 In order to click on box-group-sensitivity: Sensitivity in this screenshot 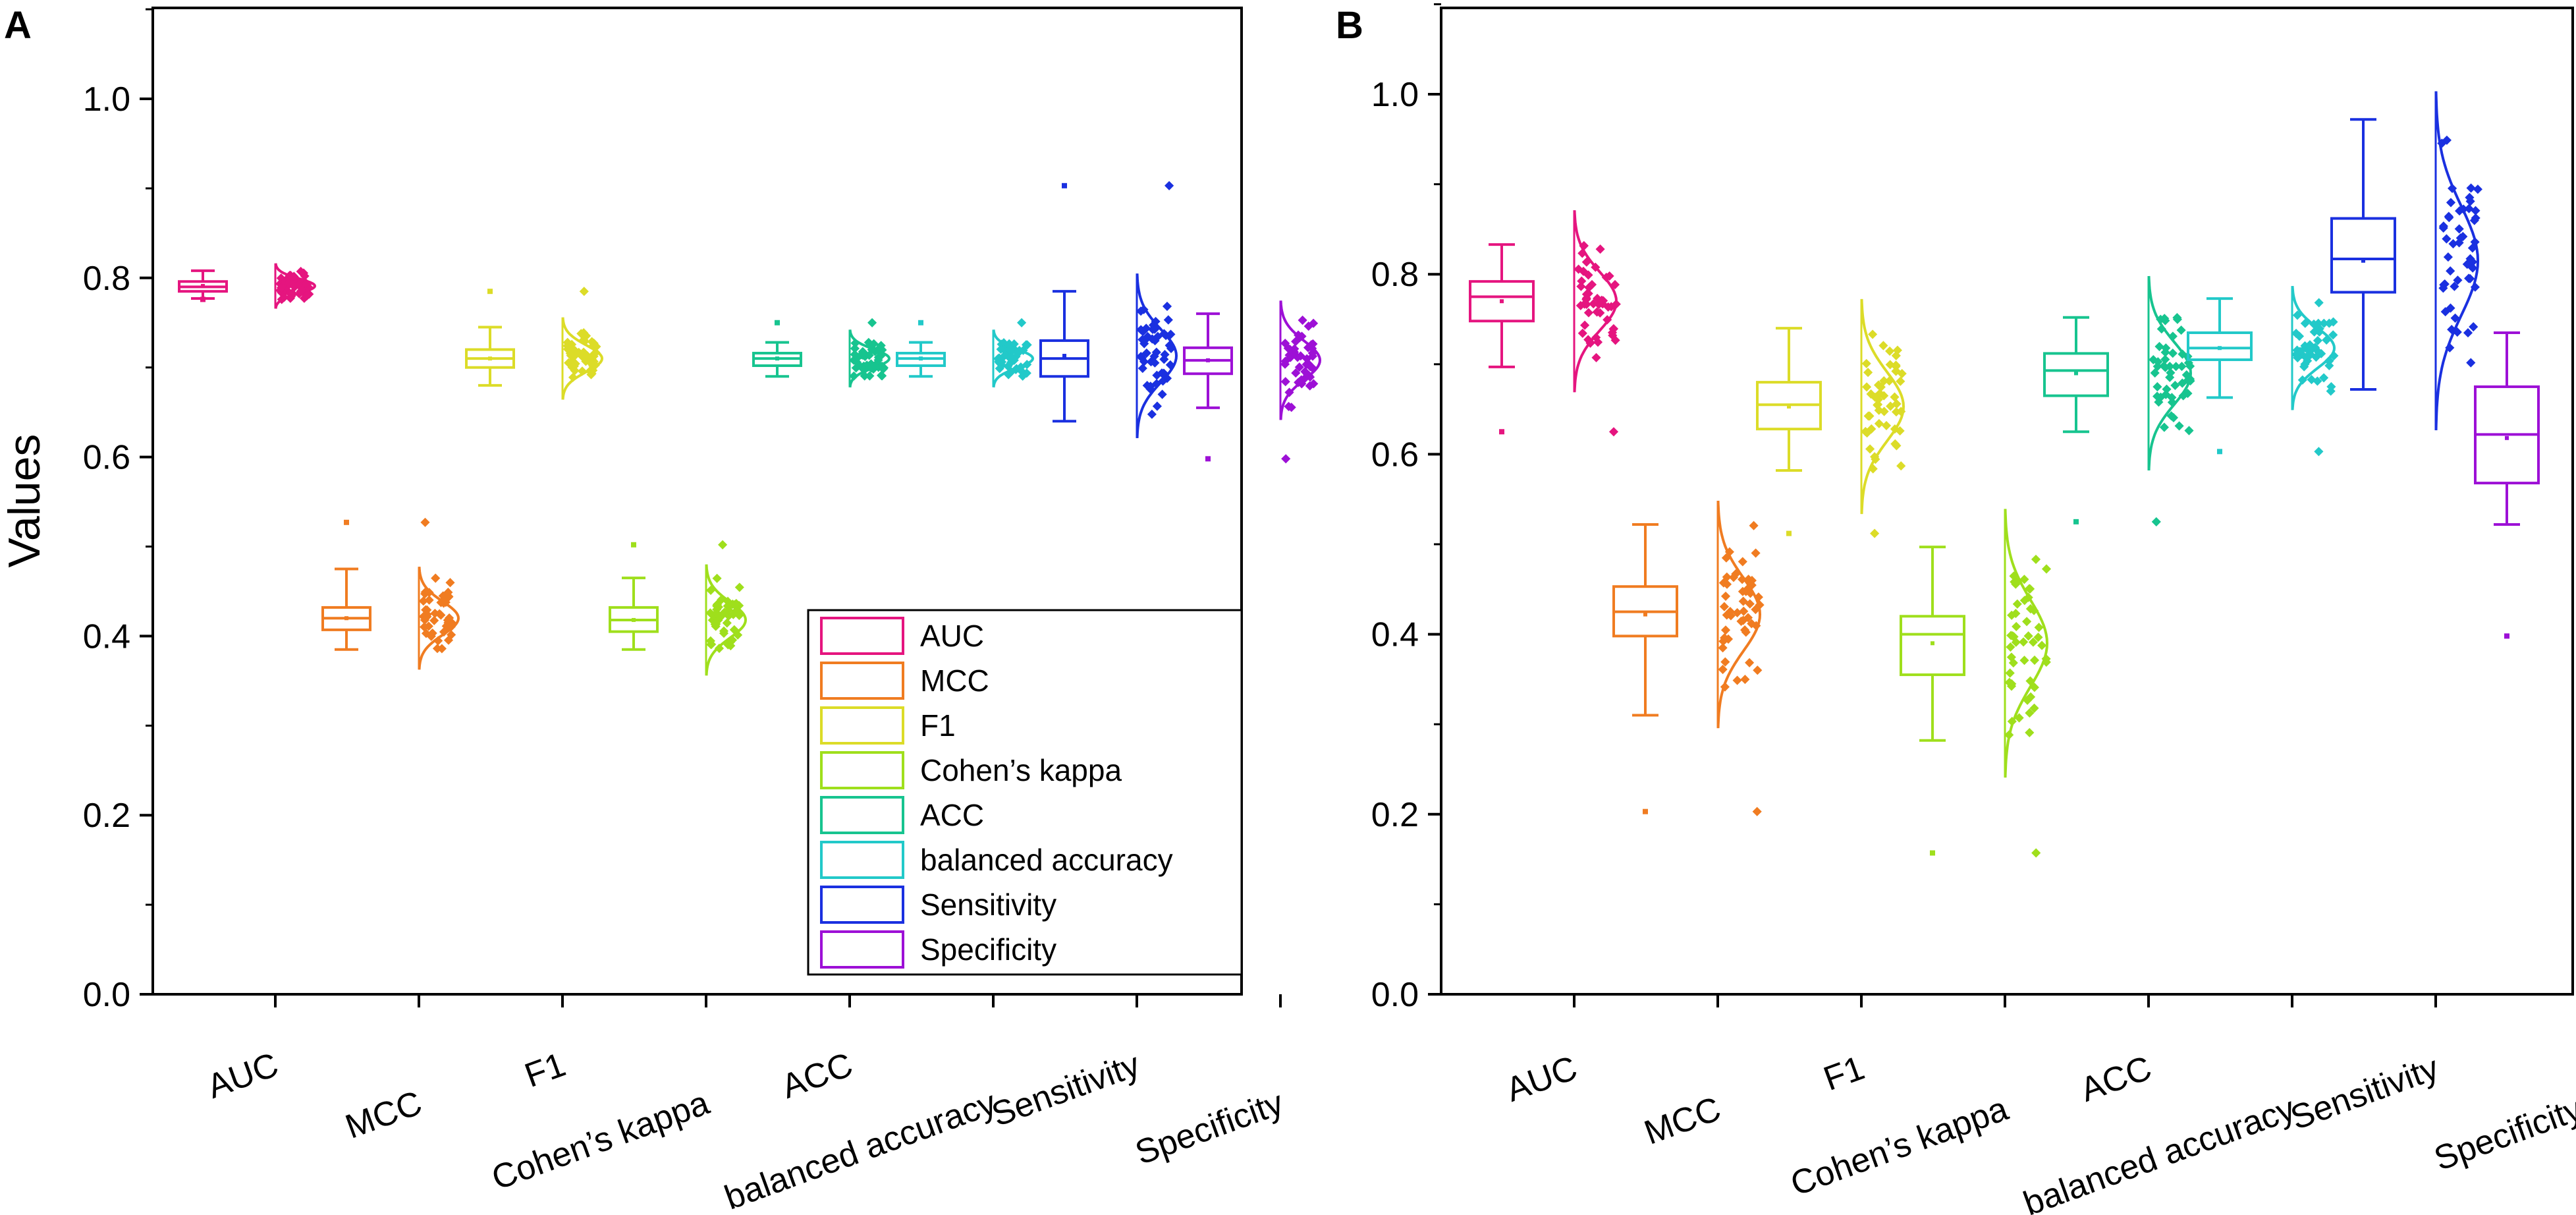, I will do `click(2384, 614)`.